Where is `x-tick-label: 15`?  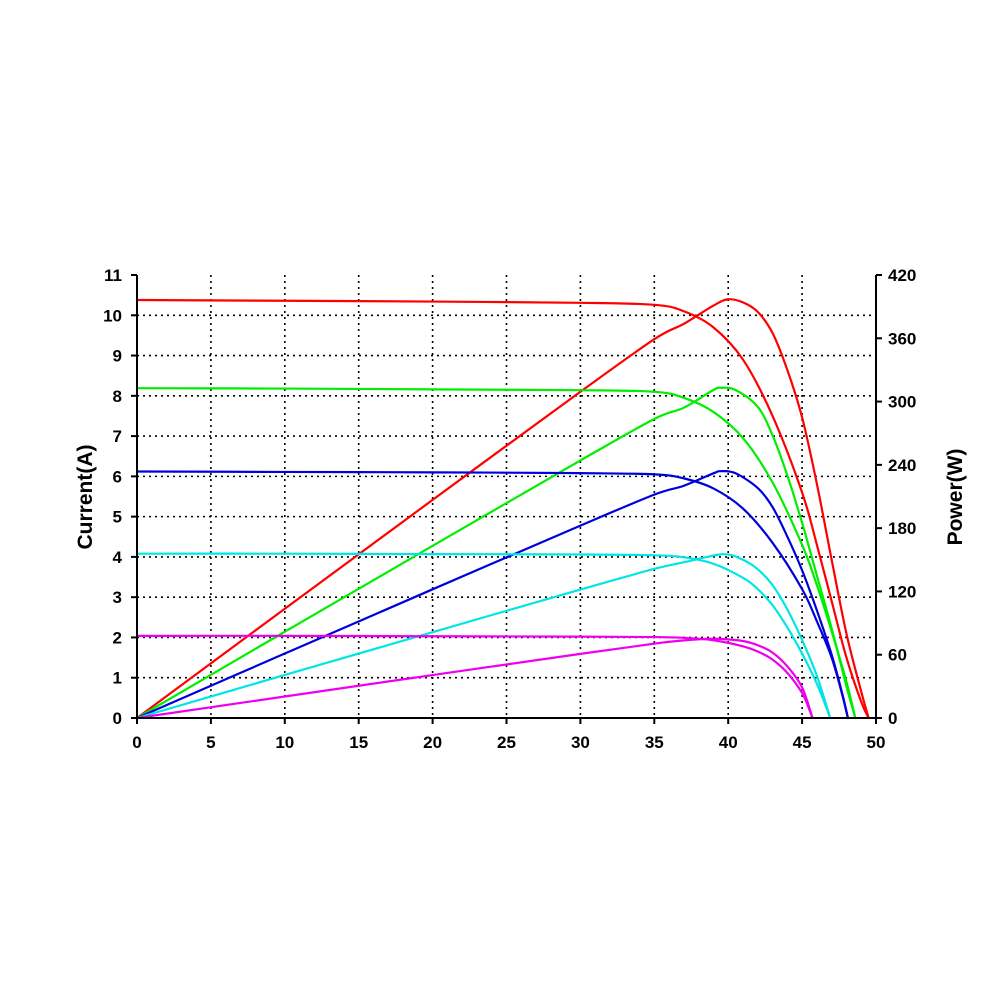
x-tick-label: 15 is located at coordinates (358, 742).